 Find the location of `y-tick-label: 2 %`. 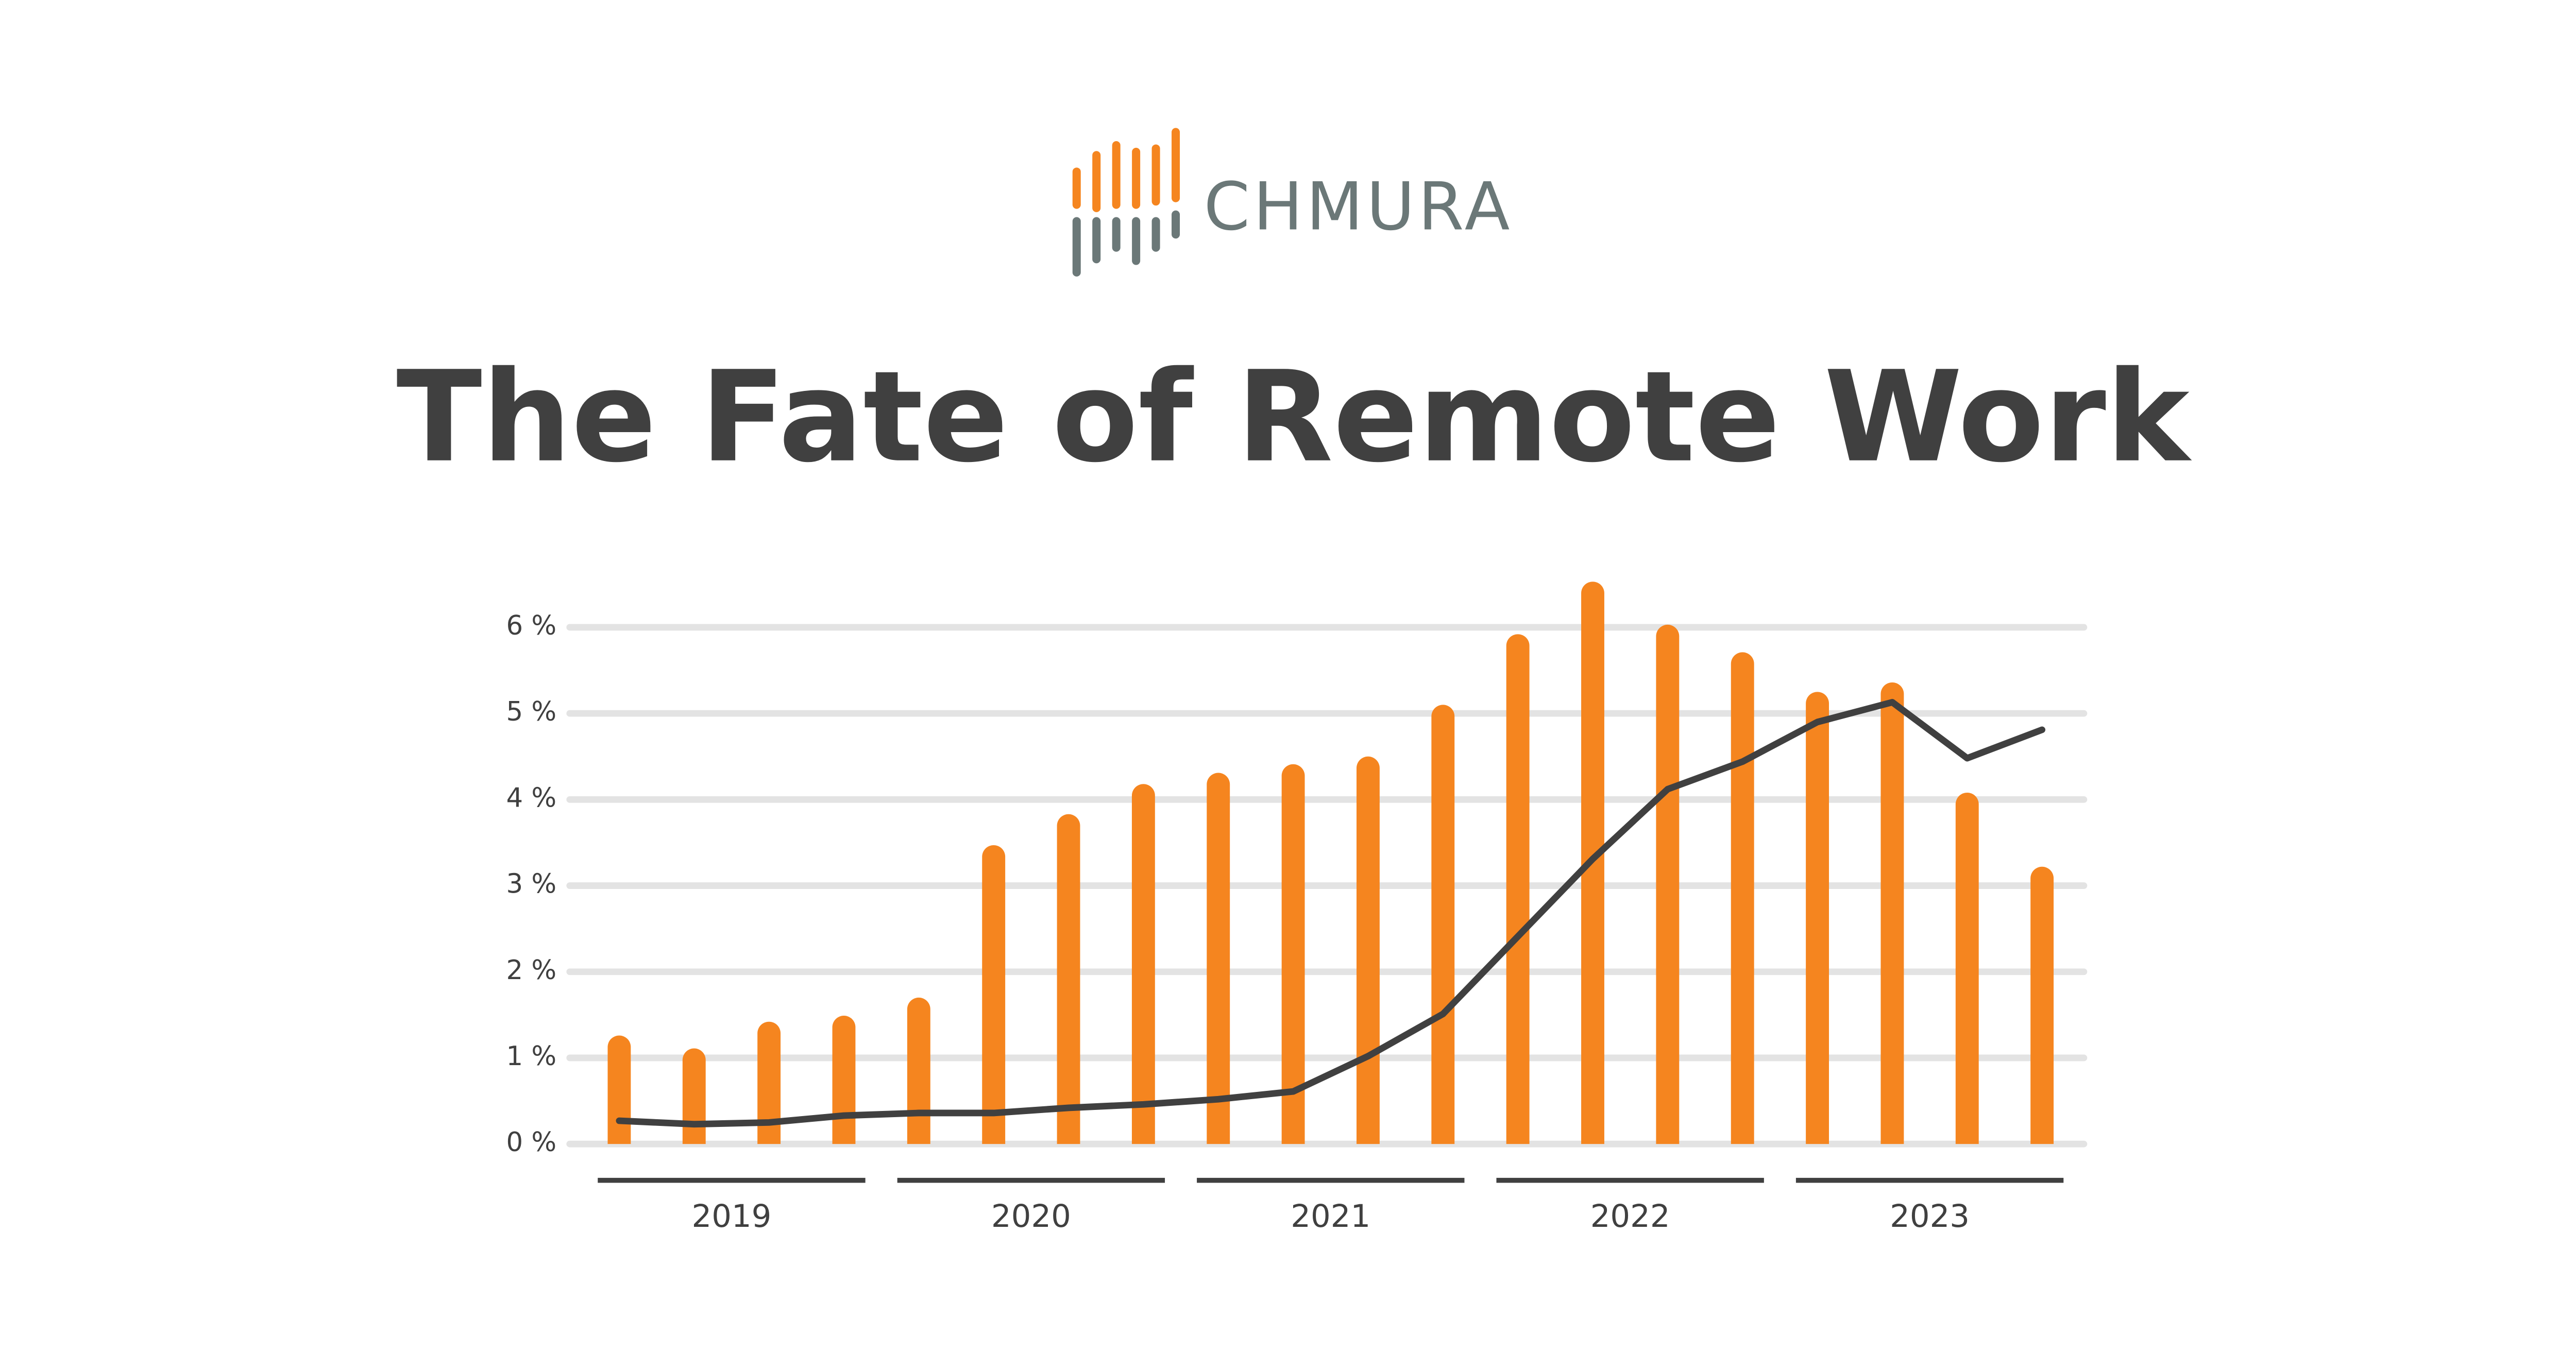

y-tick-label: 2 % is located at coordinates (531, 970).